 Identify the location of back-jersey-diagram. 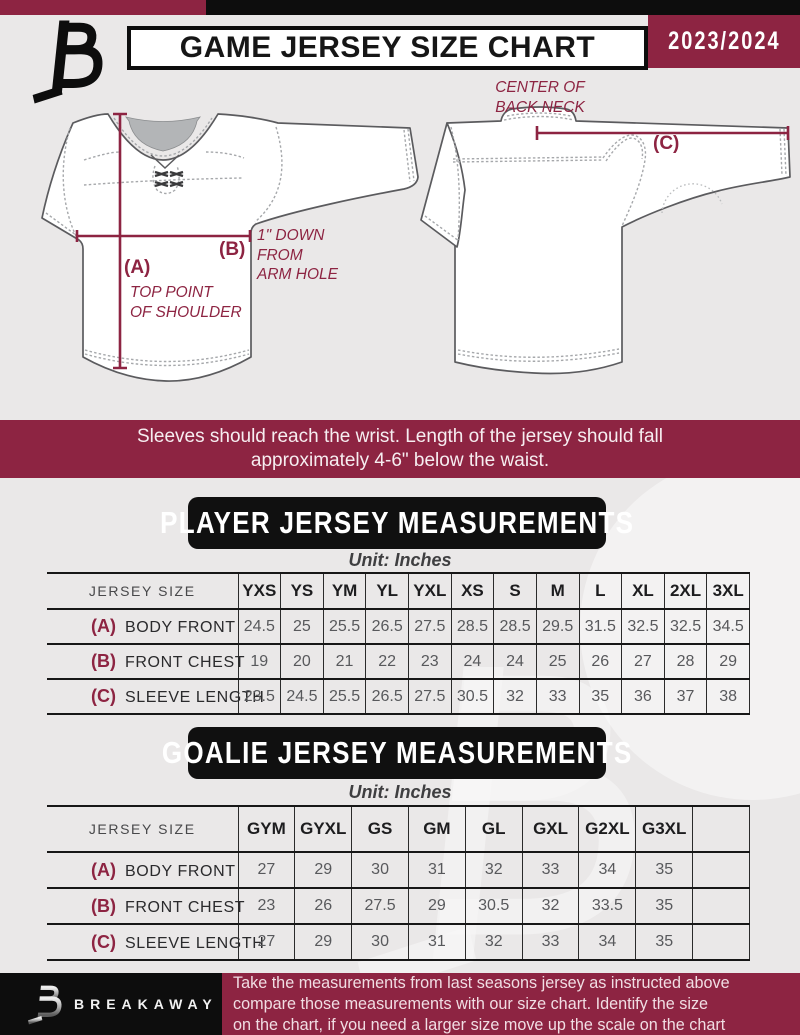
(605, 240).